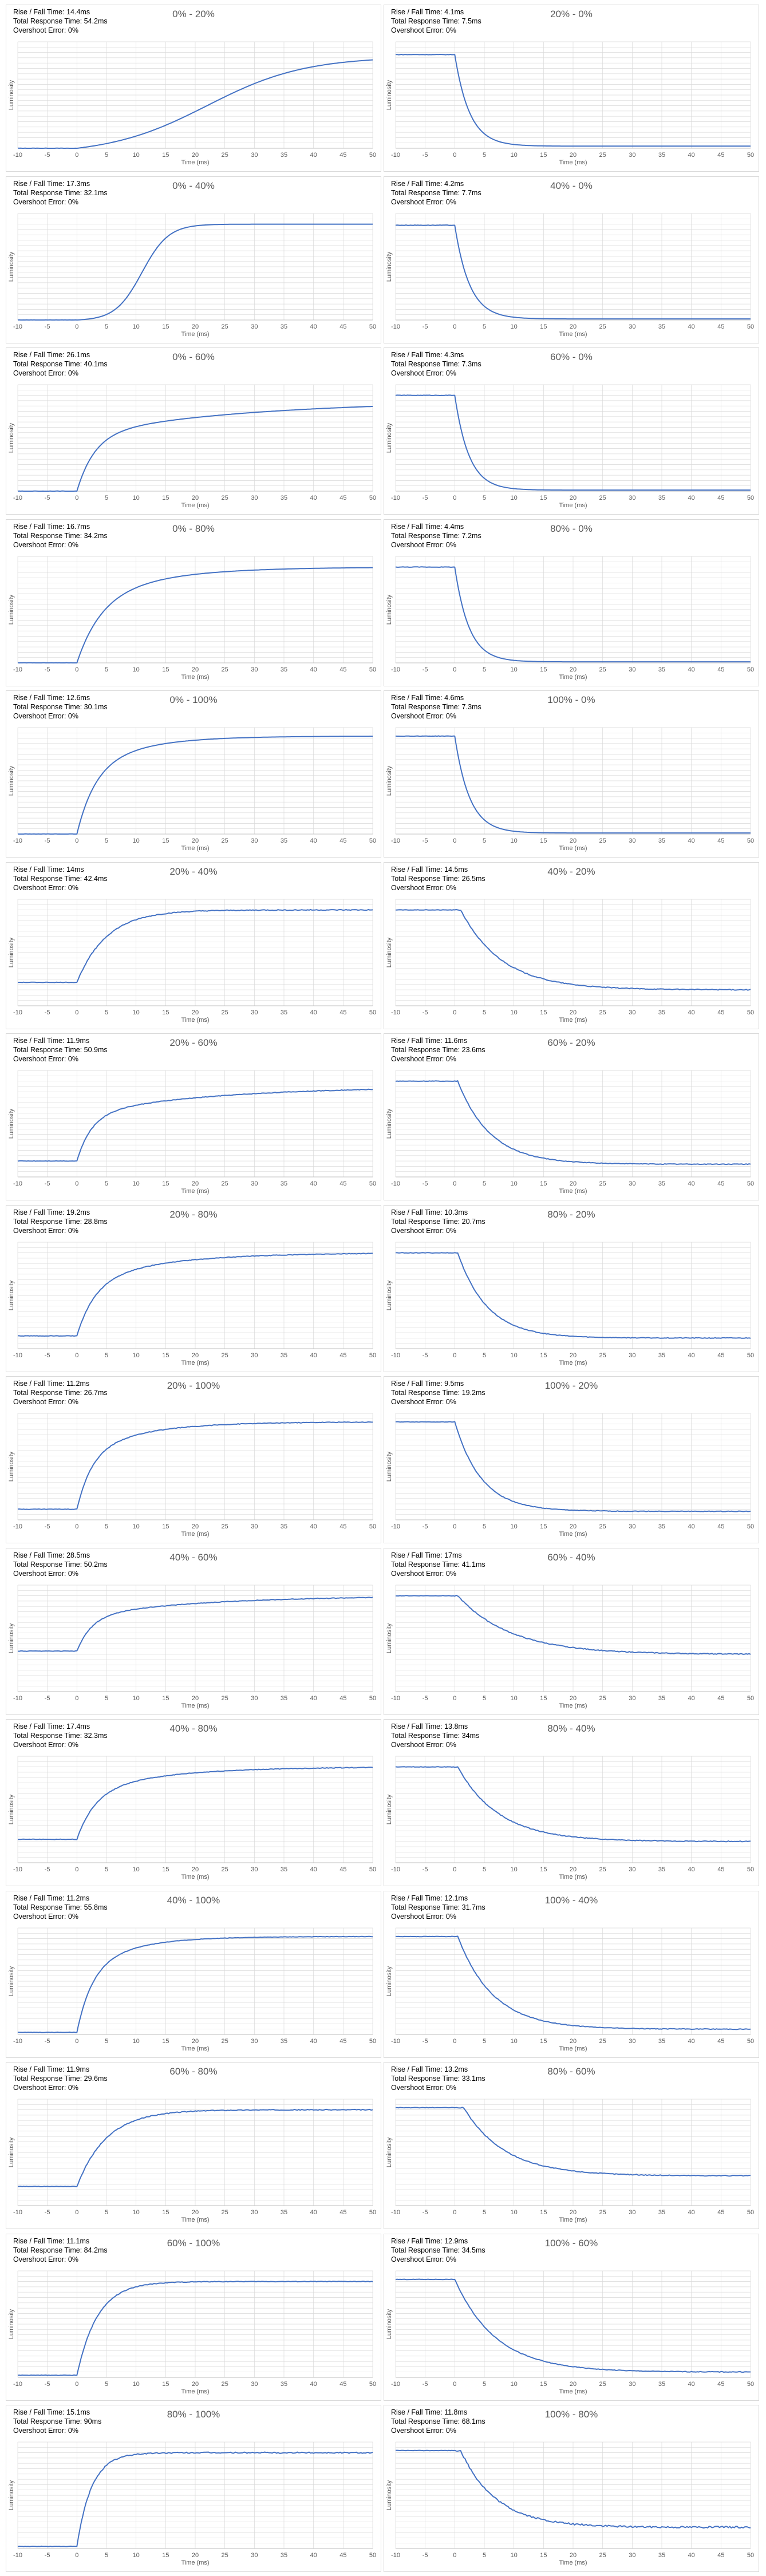 This screenshot has height=2576, width=766. Describe the element at coordinates (429, 1726) in the screenshot. I see `rise-fall-time-text: Rise / Fall Time: 13.8ms` at that location.